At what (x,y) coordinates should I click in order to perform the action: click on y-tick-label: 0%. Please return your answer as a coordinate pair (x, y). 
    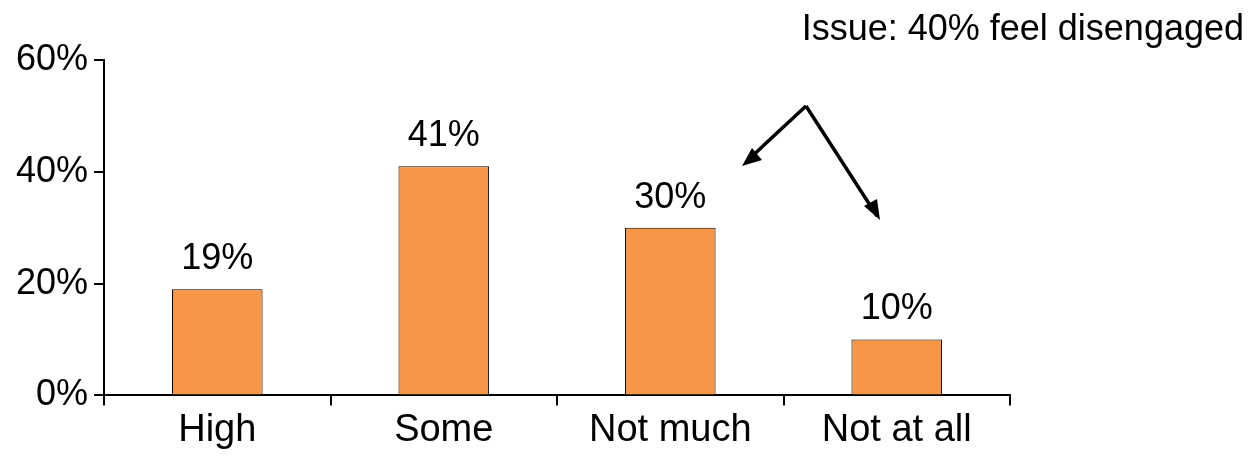
    Looking at the image, I should click on (62, 393).